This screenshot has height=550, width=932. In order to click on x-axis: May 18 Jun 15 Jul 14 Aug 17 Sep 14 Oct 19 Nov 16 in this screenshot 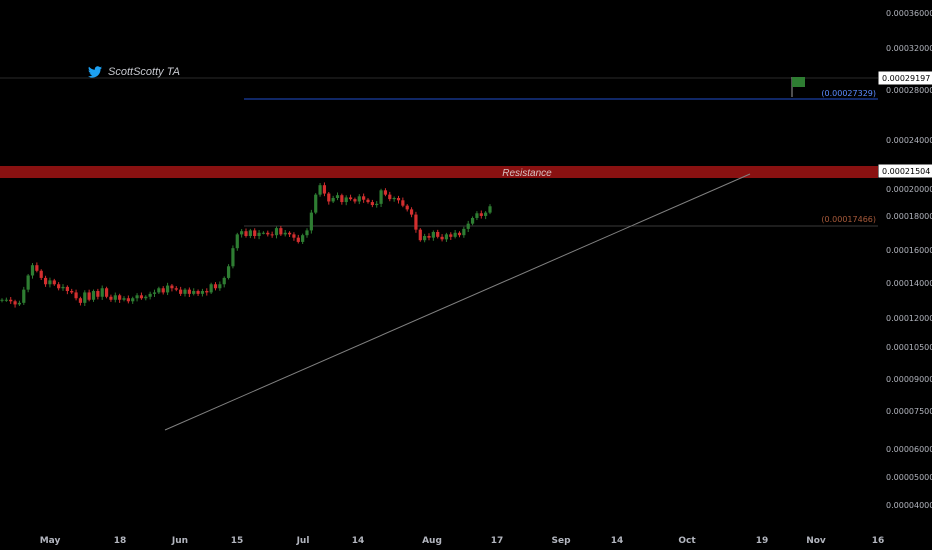, I will do `click(462, 541)`.